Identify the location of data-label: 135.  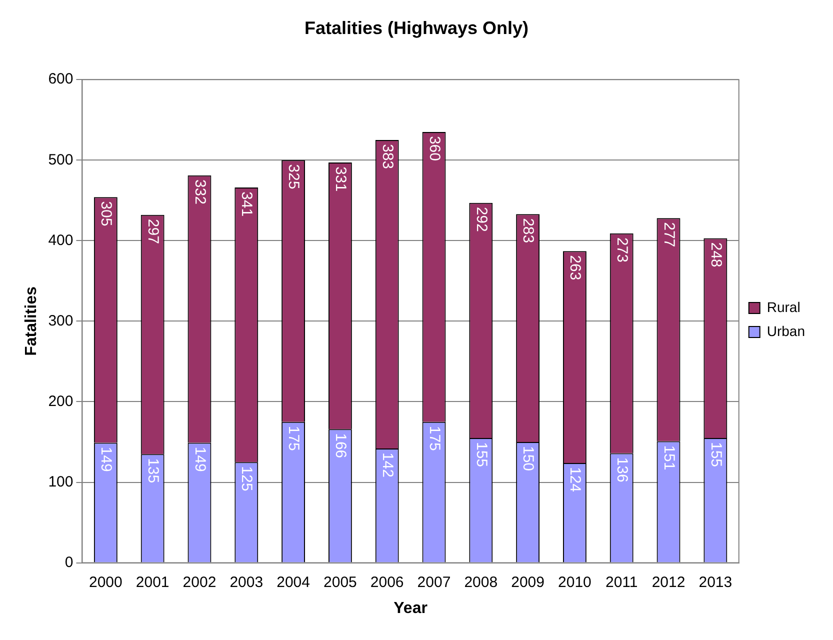
(153, 471).